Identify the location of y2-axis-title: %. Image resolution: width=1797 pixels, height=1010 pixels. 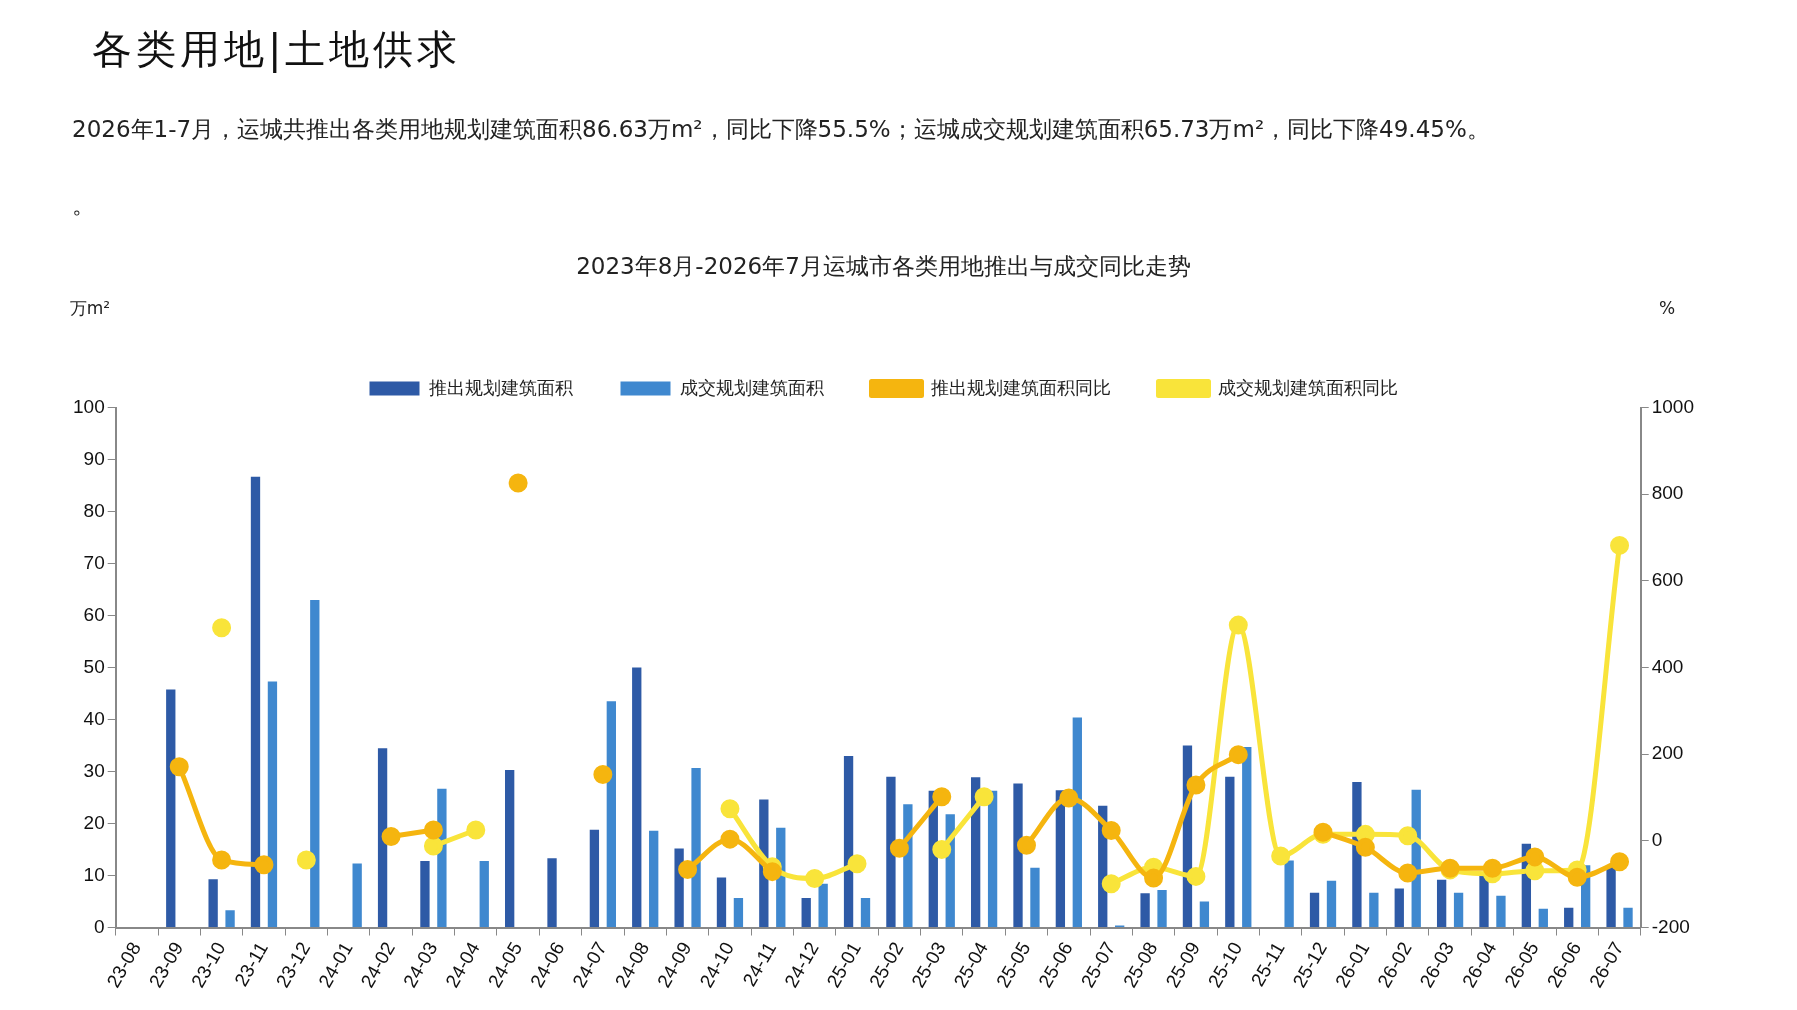
(1667, 307).